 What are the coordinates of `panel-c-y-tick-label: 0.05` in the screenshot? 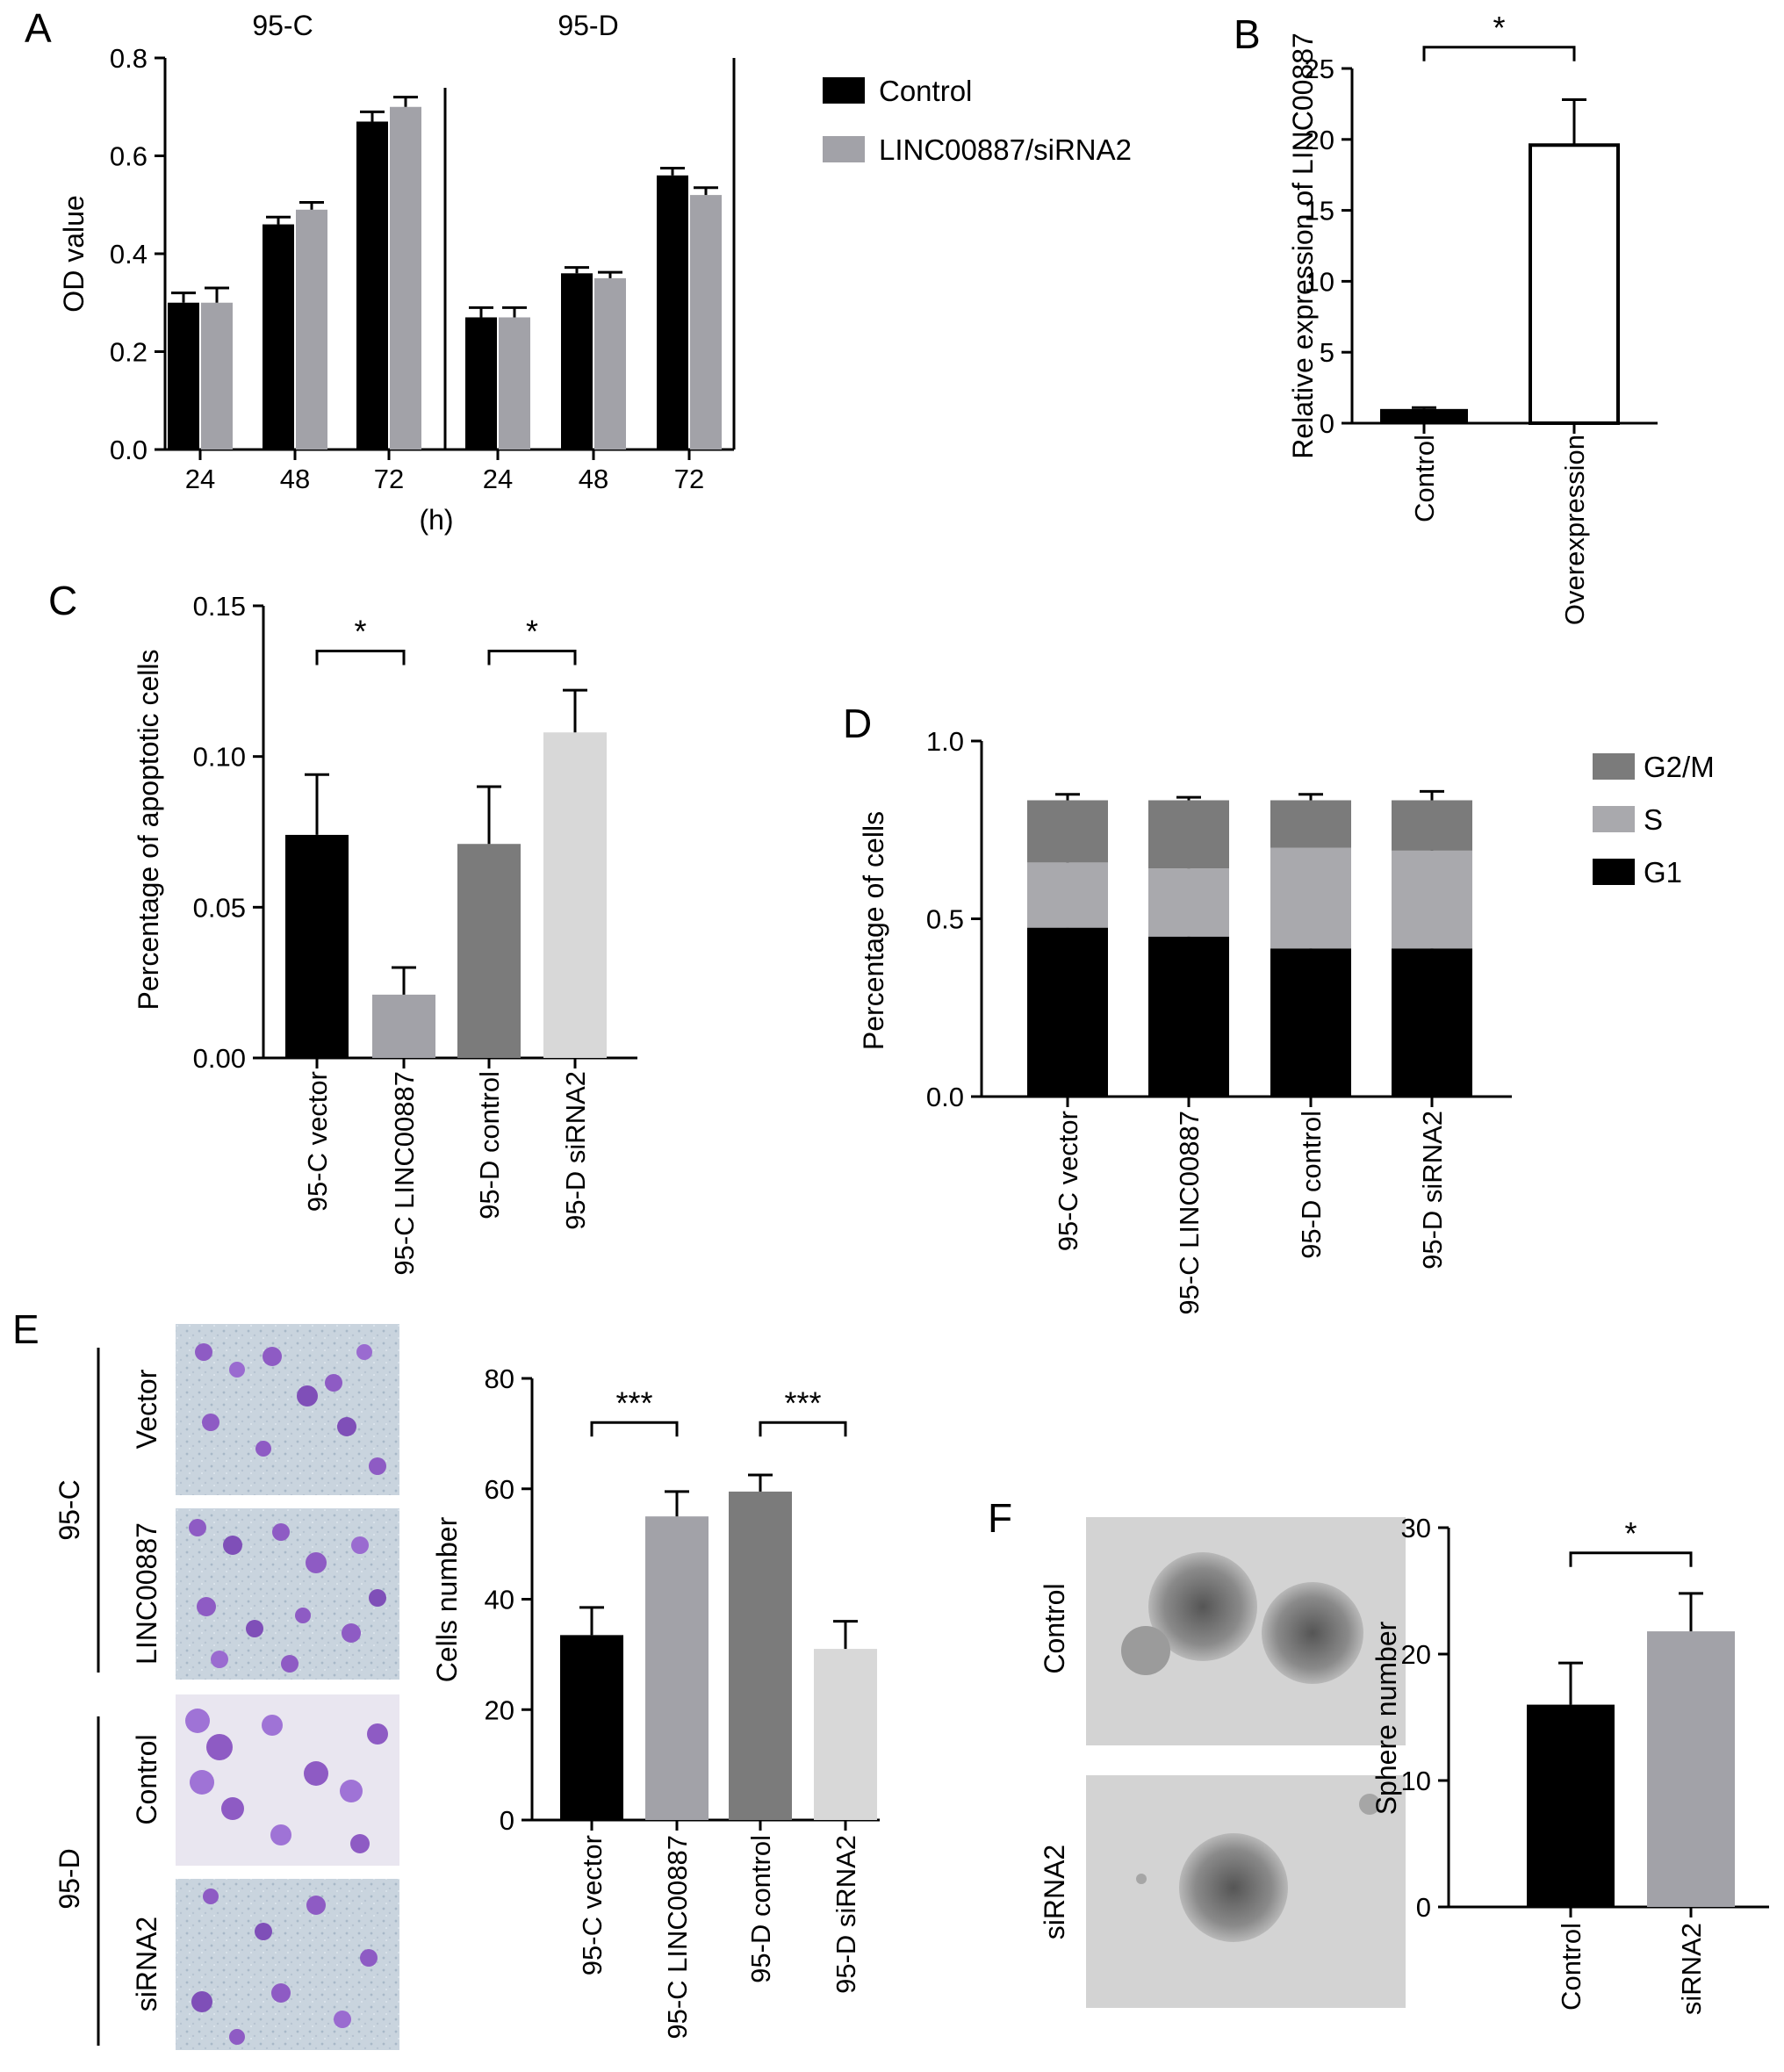 It's located at (219, 908).